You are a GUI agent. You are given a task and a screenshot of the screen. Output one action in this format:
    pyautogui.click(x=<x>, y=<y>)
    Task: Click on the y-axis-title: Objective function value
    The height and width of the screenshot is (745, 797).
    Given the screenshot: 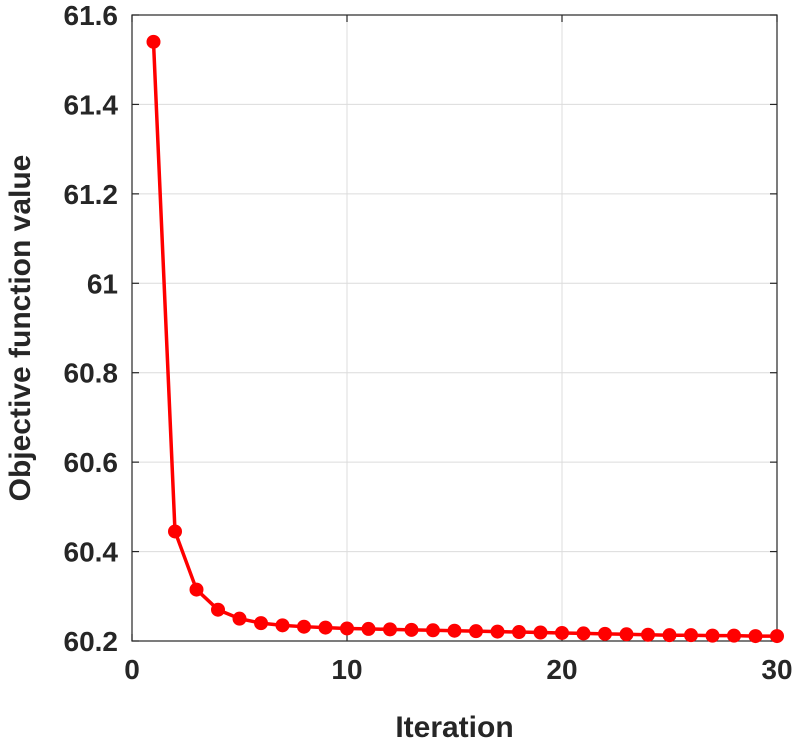 What is the action you would take?
    pyautogui.click(x=20, y=328)
    